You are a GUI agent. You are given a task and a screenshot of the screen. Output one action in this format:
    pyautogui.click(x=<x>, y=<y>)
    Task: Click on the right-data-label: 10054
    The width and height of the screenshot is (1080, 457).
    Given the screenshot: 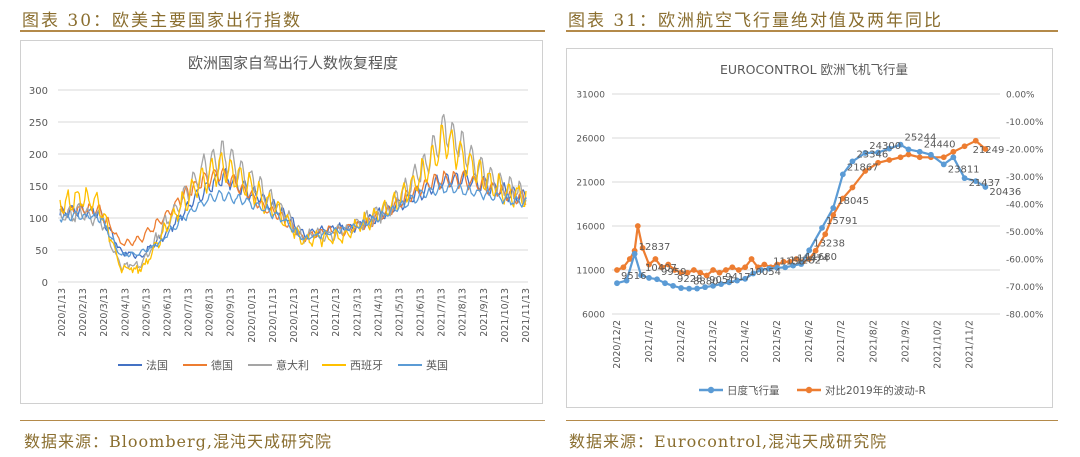 What is the action you would take?
    pyautogui.click(x=765, y=272)
    